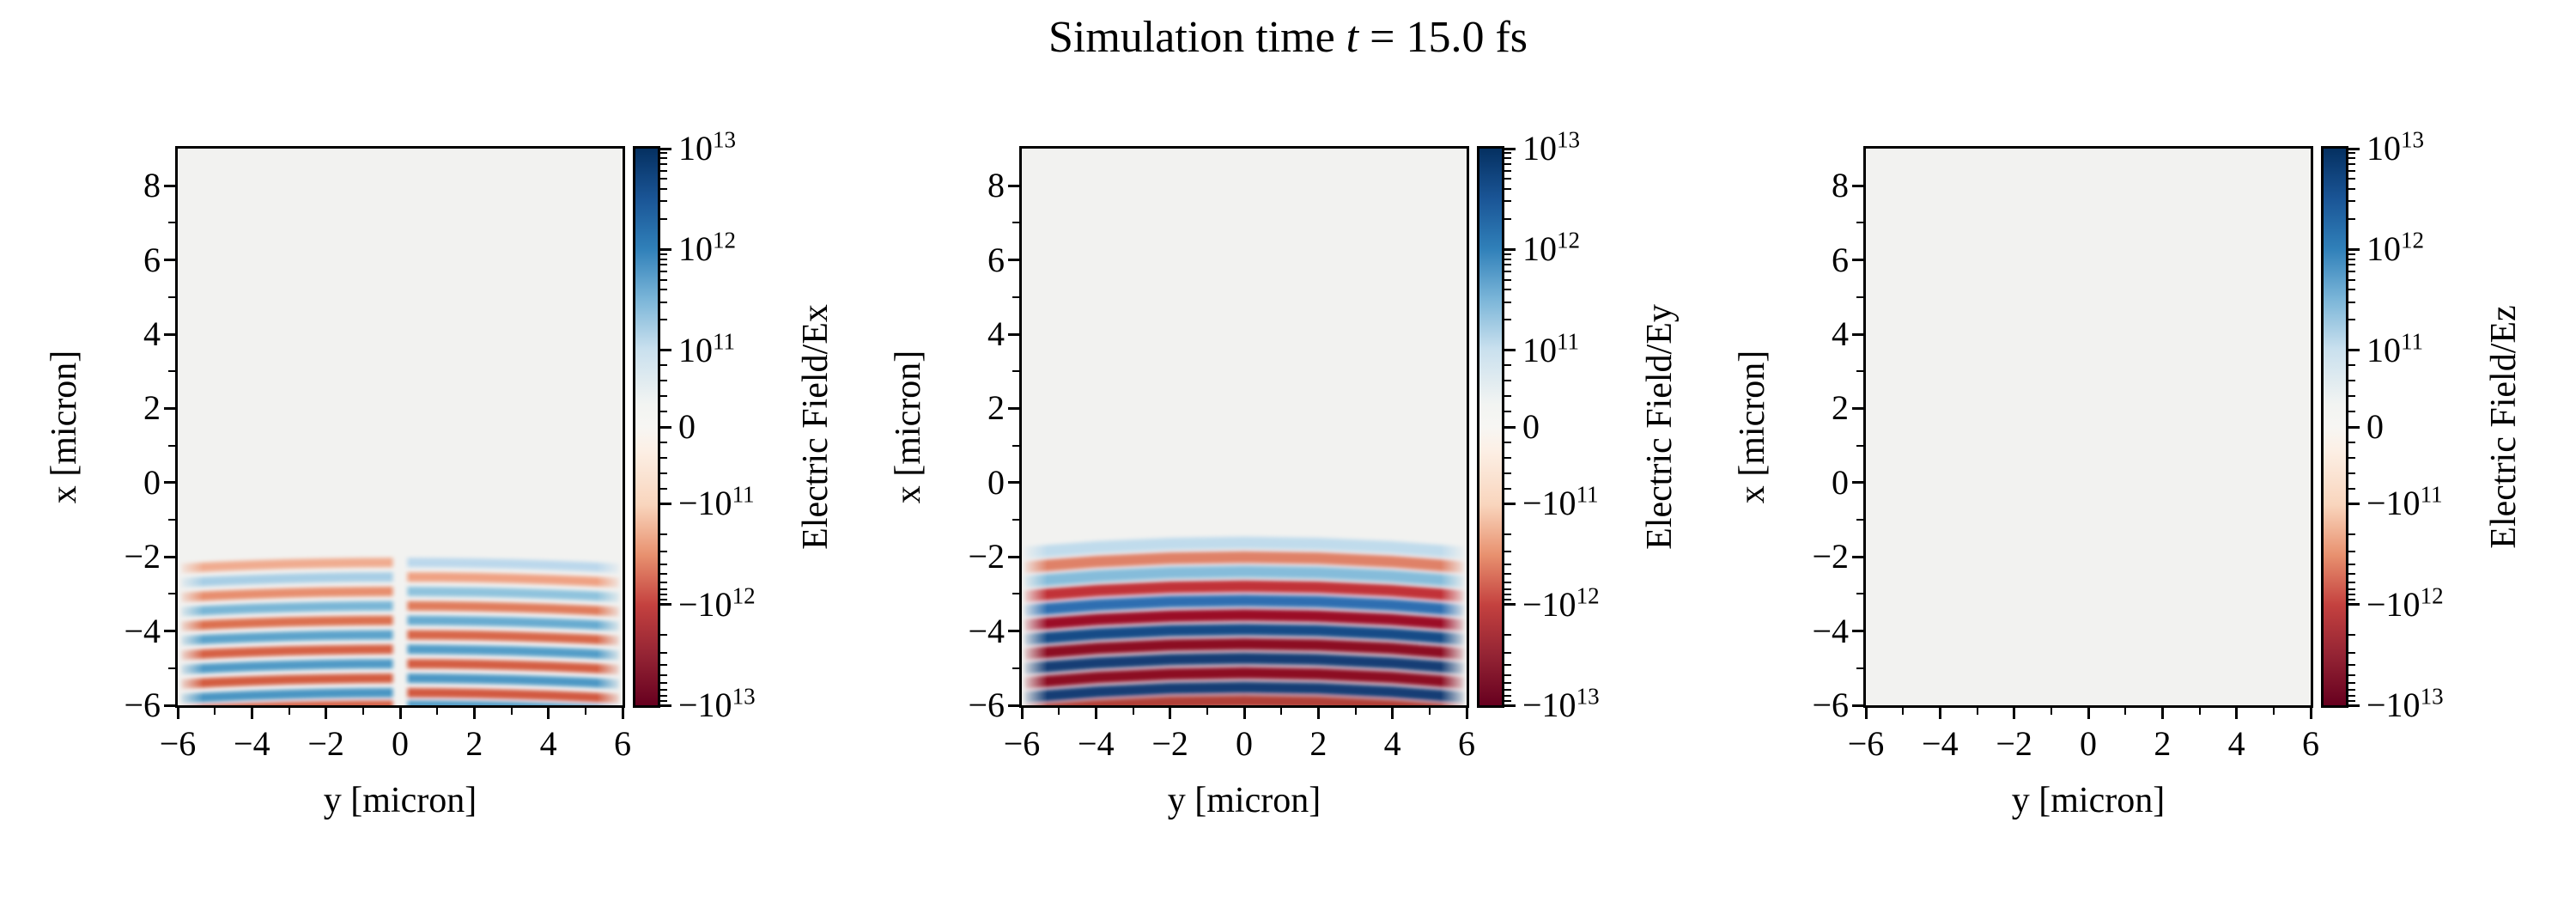 This screenshot has width=2576, height=902. I want to click on colorbar-tick-label: −1012, so click(1561, 603).